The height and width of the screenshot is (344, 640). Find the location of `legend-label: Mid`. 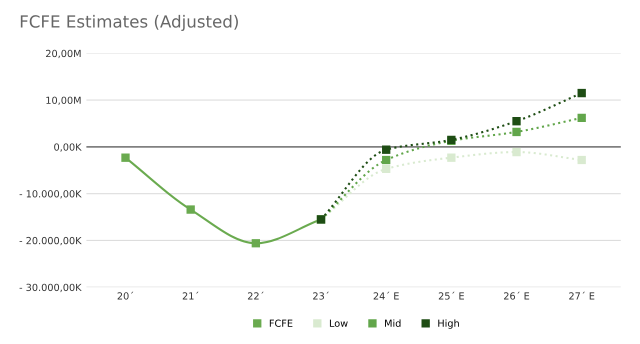

legend-label: Mid is located at coordinates (392, 323).